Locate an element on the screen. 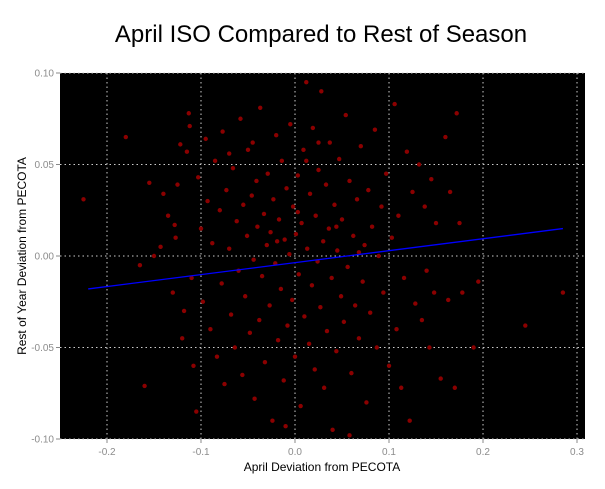  x-tick-label: 0.1 is located at coordinates (389, 452).